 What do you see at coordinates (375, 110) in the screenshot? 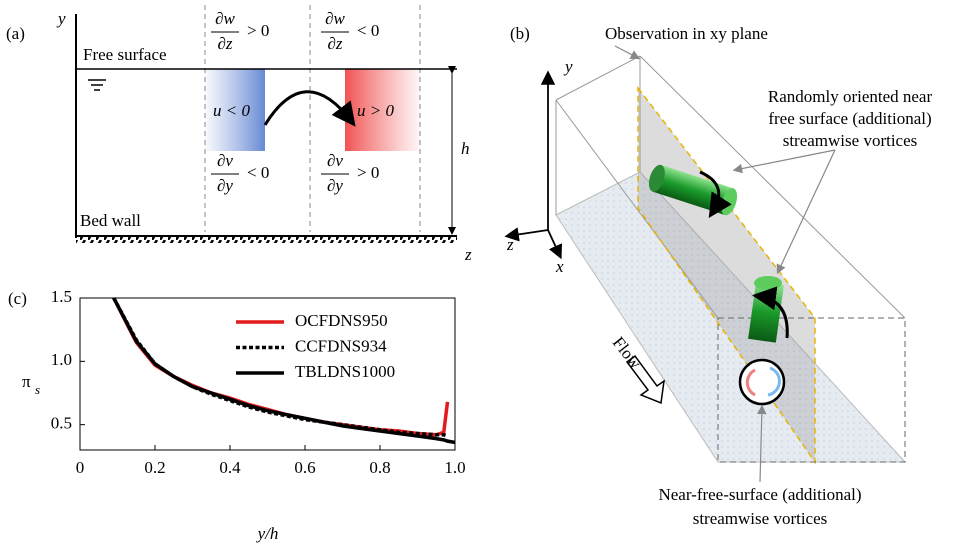
I see `velocity-label: u > 0` at bounding box center [375, 110].